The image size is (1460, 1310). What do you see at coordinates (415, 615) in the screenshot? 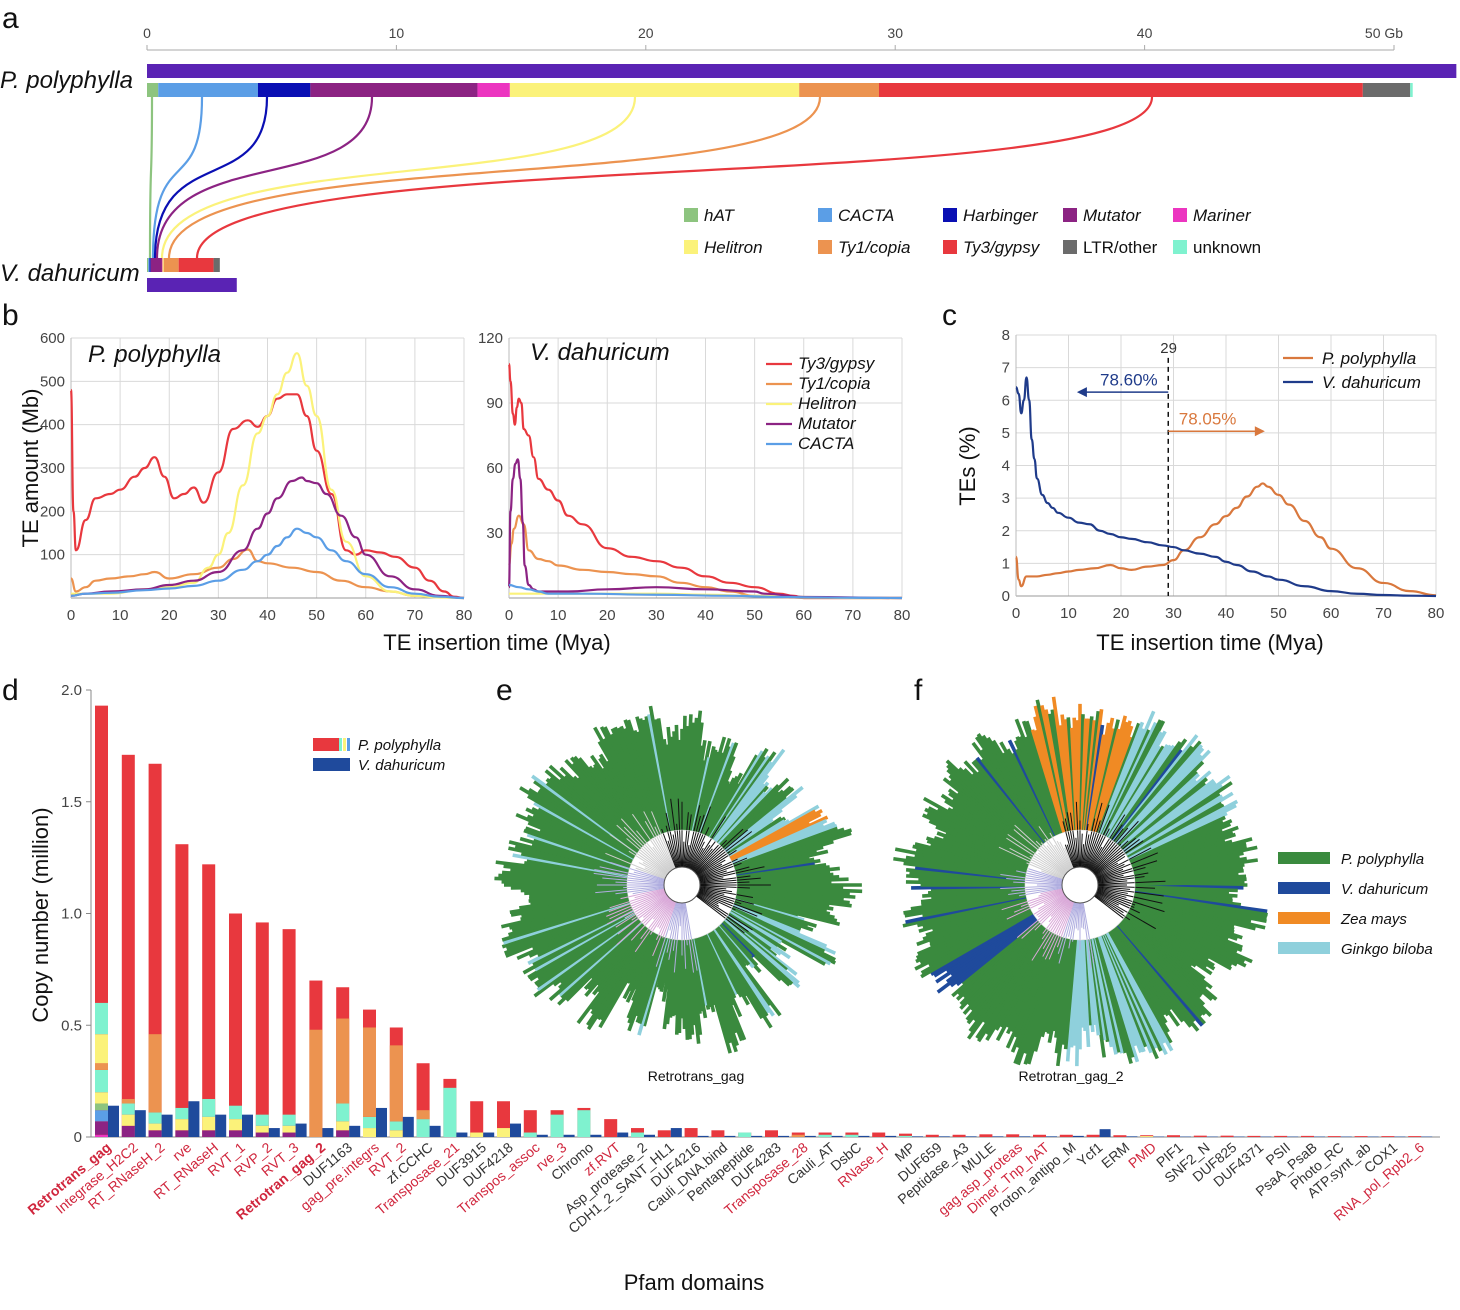
I see `x-tick-label: 70` at bounding box center [415, 615].